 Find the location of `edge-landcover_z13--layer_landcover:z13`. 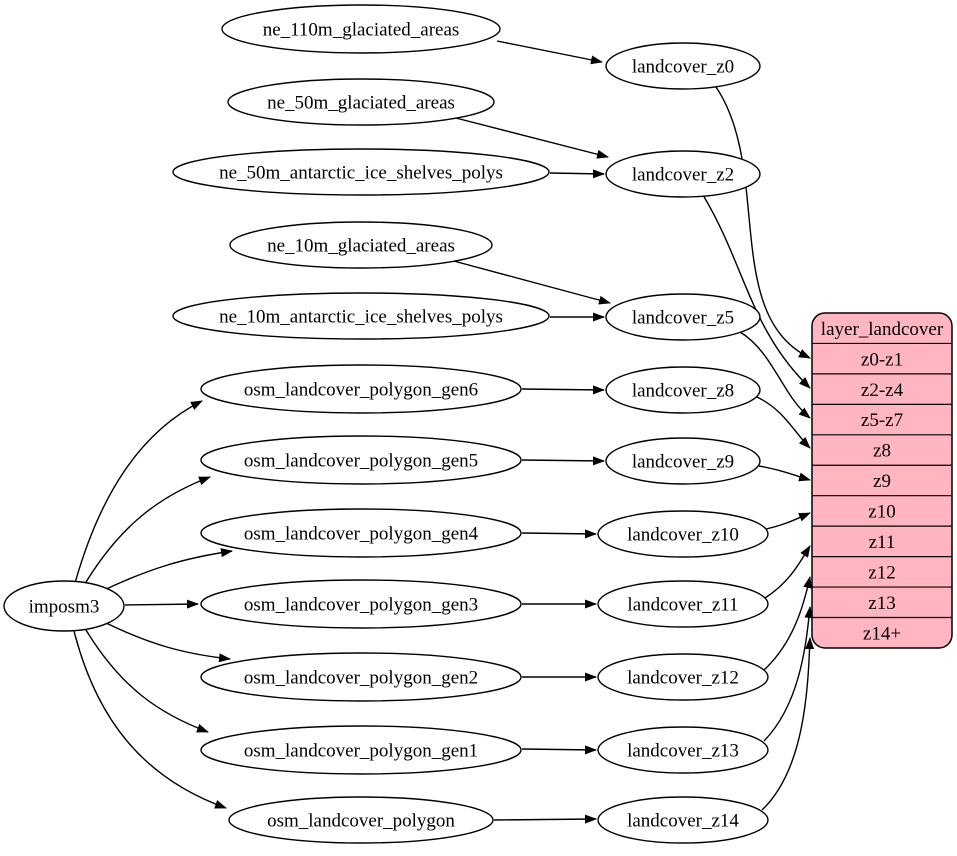

edge-landcover_z13--layer_landcover:z13 is located at coordinates (788, 674).